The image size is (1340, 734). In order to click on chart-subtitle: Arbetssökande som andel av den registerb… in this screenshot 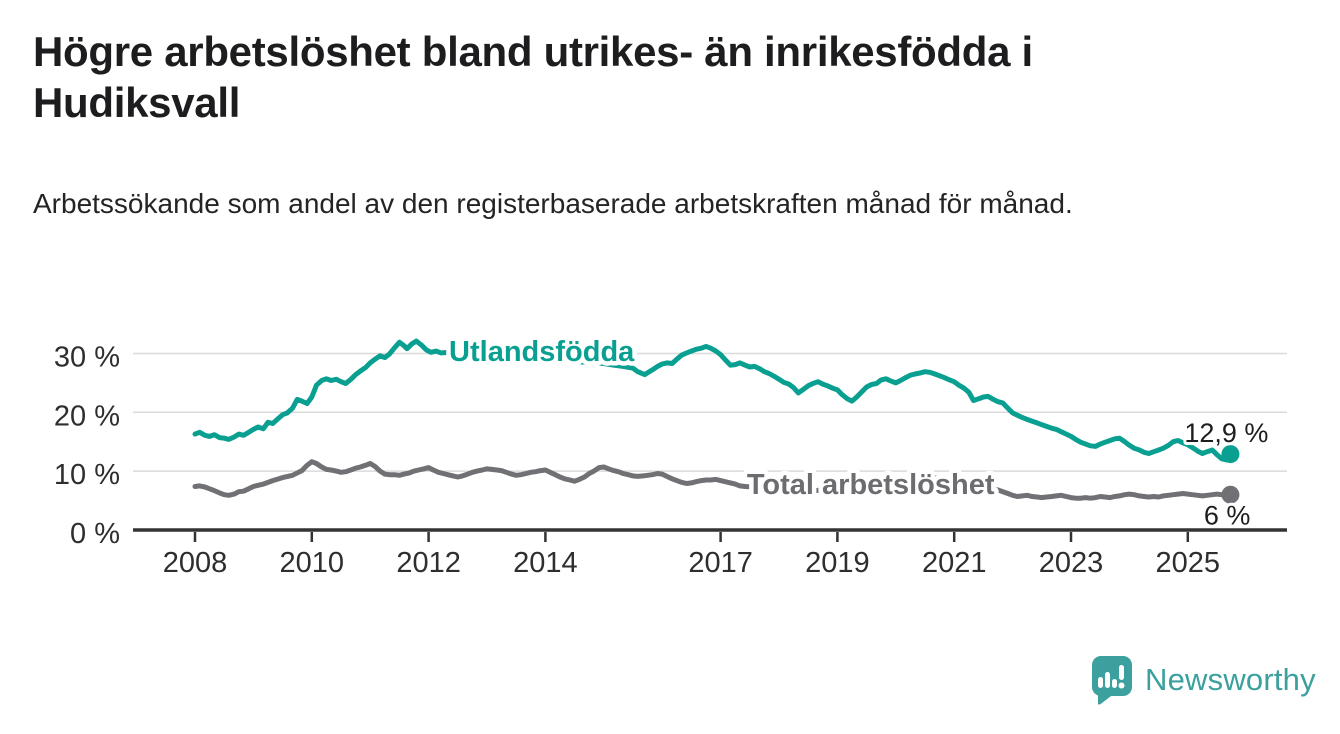, I will do `click(553, 203)`.